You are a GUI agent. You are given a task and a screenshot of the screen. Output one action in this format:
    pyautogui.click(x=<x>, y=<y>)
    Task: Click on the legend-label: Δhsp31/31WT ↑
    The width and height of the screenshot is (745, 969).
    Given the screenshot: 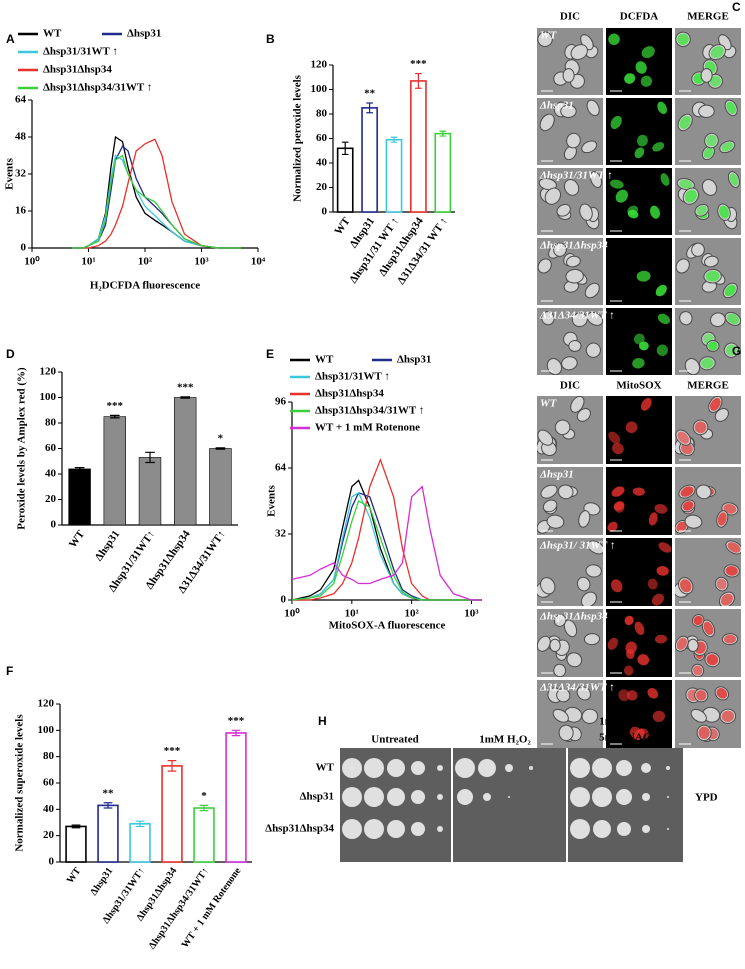 What is the action you would take?
    pyautogui.click(x=80, y=52)
    